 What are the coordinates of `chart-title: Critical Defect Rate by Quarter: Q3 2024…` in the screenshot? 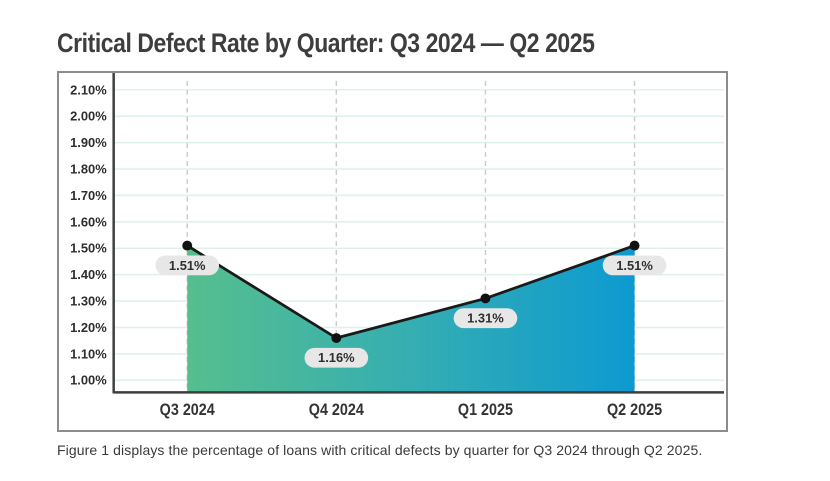 It's located at (326, 43).